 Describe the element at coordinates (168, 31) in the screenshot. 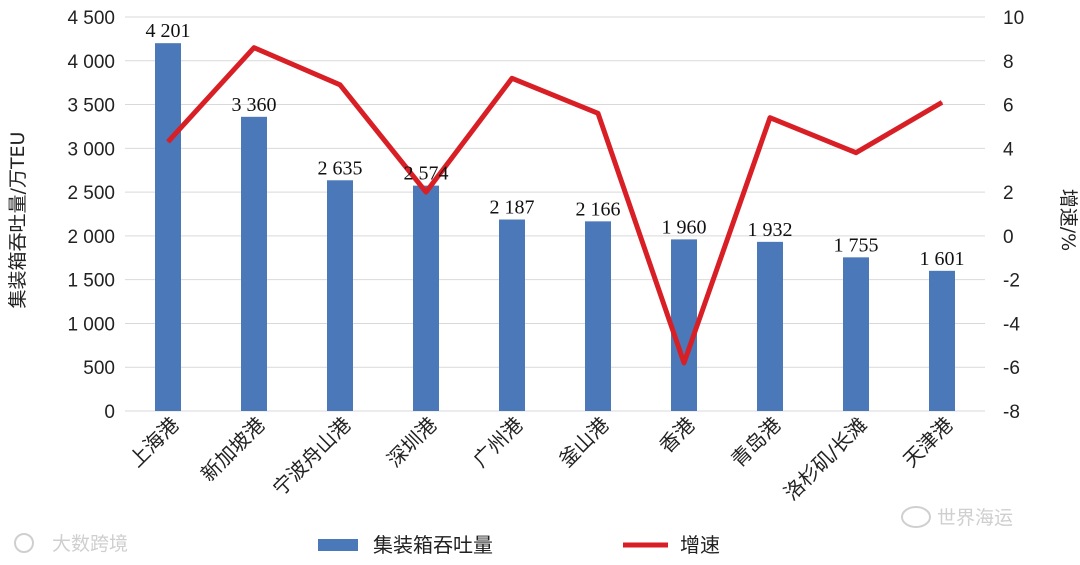

I see `bar-value-label: 4 201` at that location.